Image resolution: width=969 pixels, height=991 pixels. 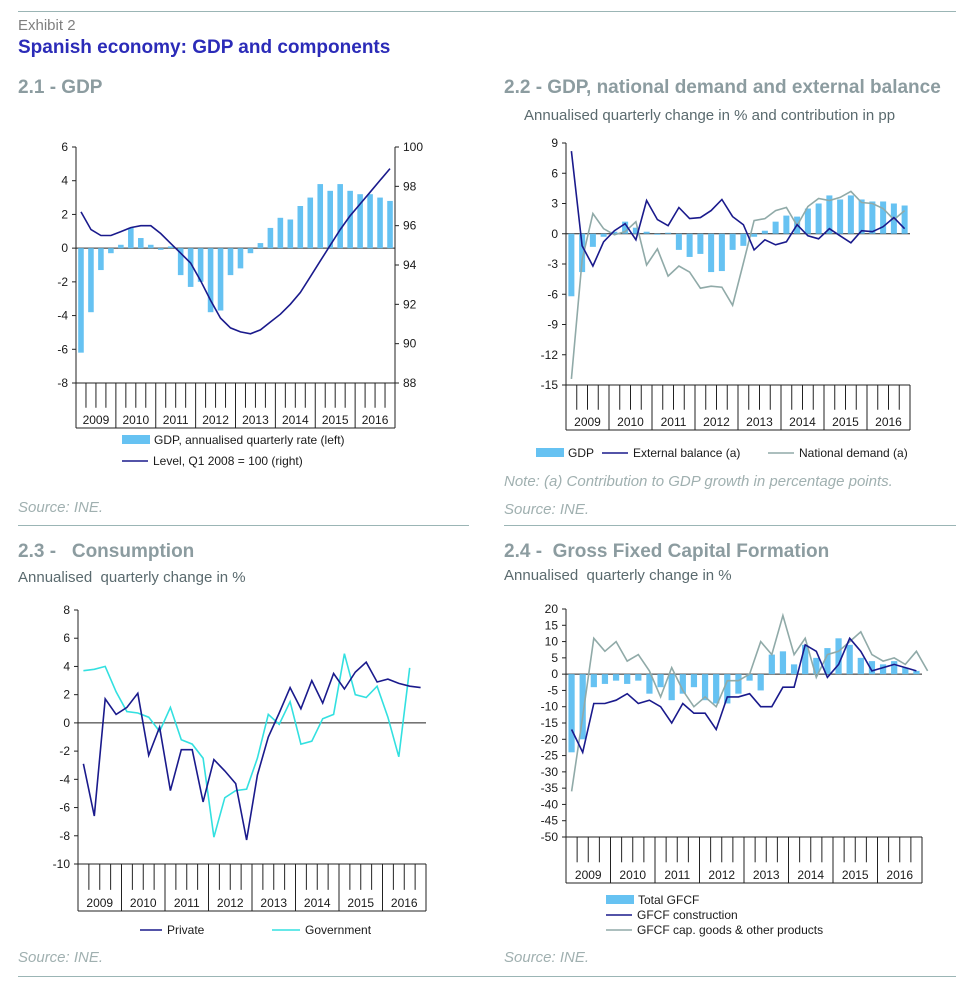 I want to click on panel-4-subtitle: Annualised quarterly change in %, so click(x=618, y=575).